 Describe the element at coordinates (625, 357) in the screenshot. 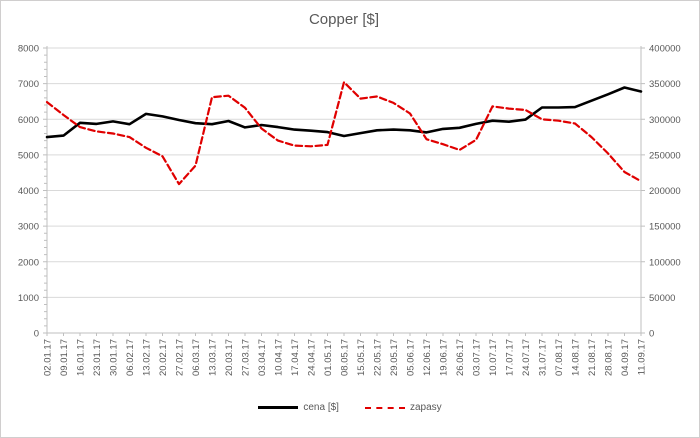

I see `x-axis-label: 04.09.17` at that location.